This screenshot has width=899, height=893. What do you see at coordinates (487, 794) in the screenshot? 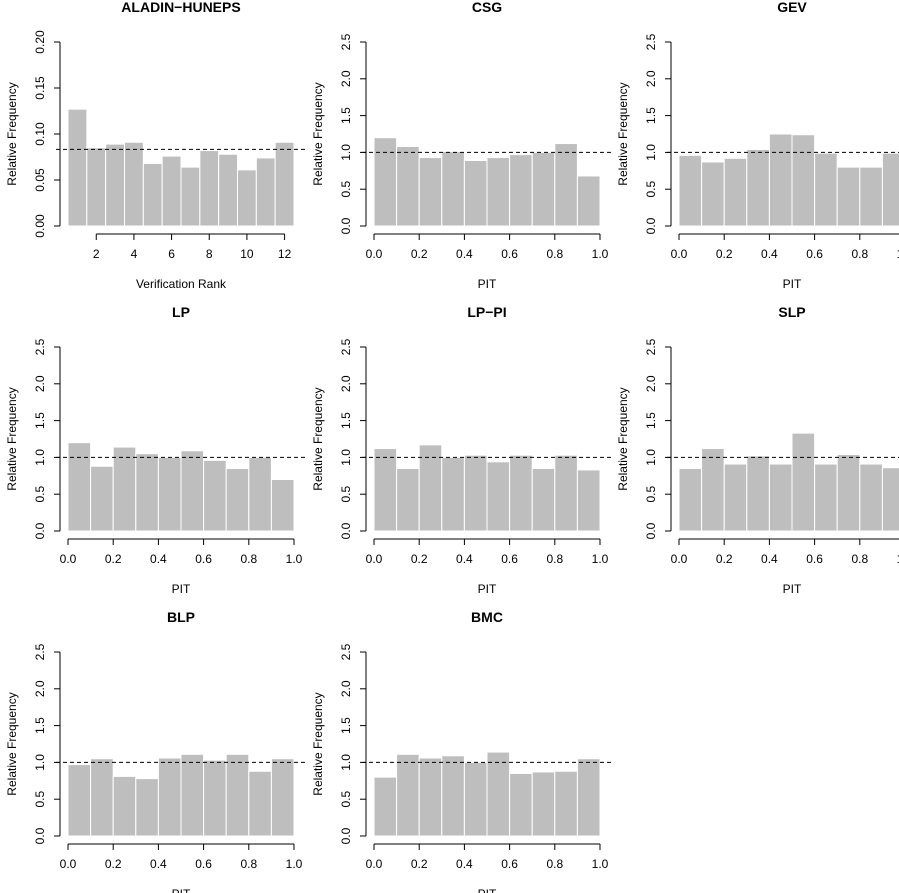
I see `chart-8-bars` at bounding box center [487, 794].